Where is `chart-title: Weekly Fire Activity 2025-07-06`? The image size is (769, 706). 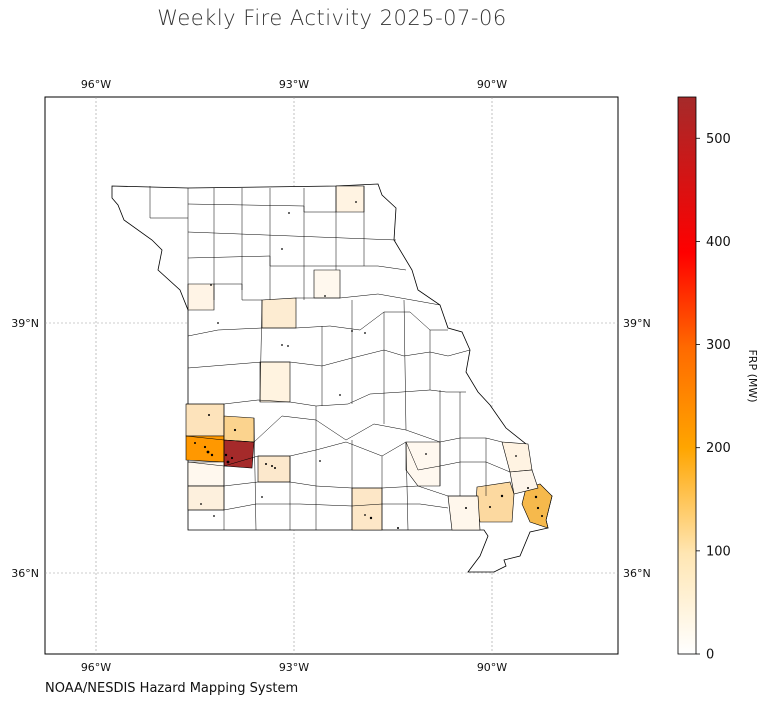
chart-title: Weekly Fire Activity 2025-07-06 is located at coordinates (332, 18).